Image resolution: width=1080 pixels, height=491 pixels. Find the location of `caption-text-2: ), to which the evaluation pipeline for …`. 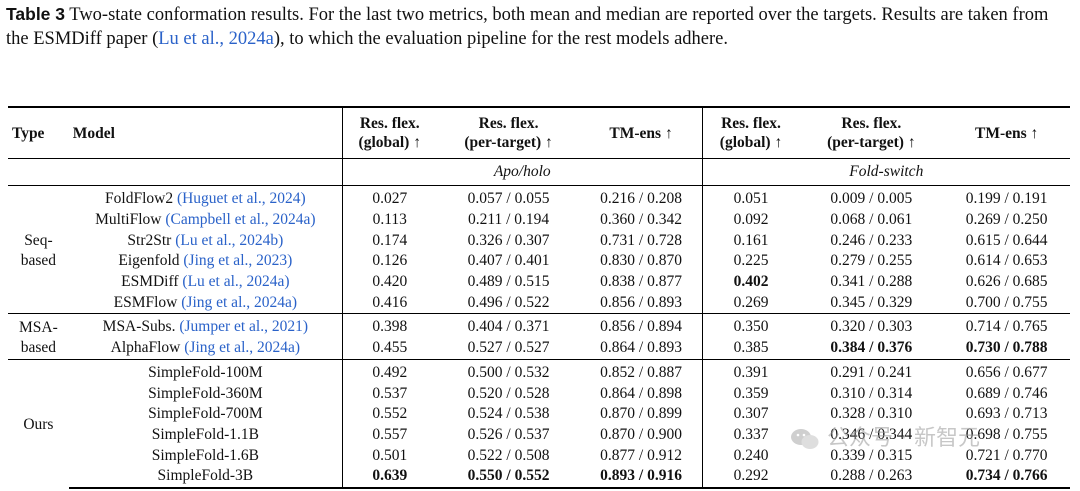

caption-text-2: ), to which the evaluation pipeline for … is located at coordinates (500, 39).